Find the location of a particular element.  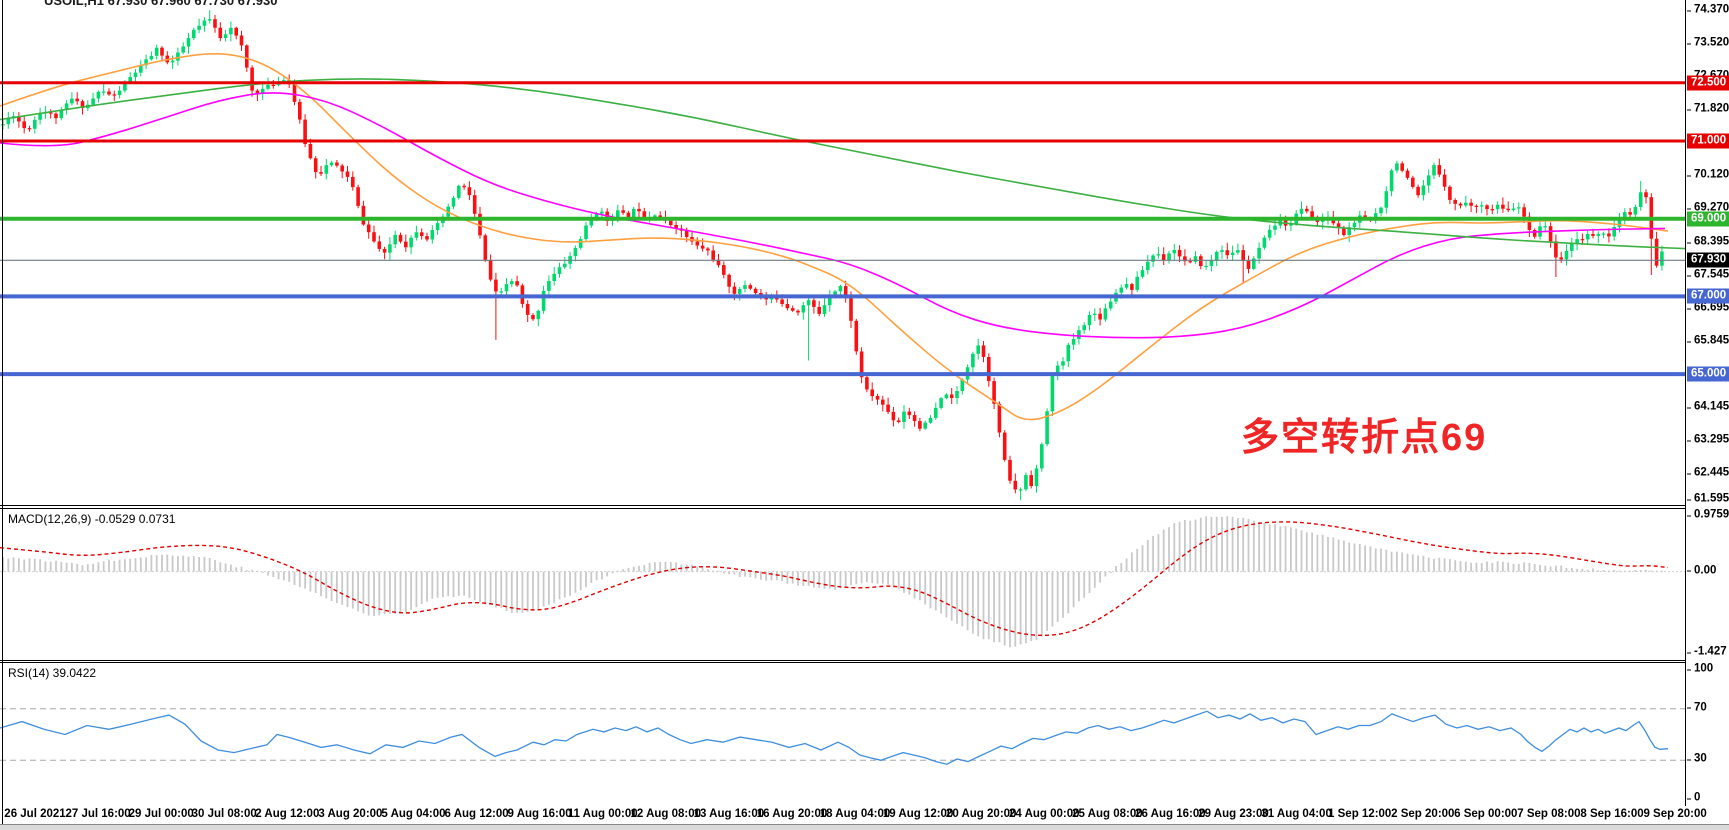

time-label: 30 Jul 08:00 is located at coordinates (224, 814).